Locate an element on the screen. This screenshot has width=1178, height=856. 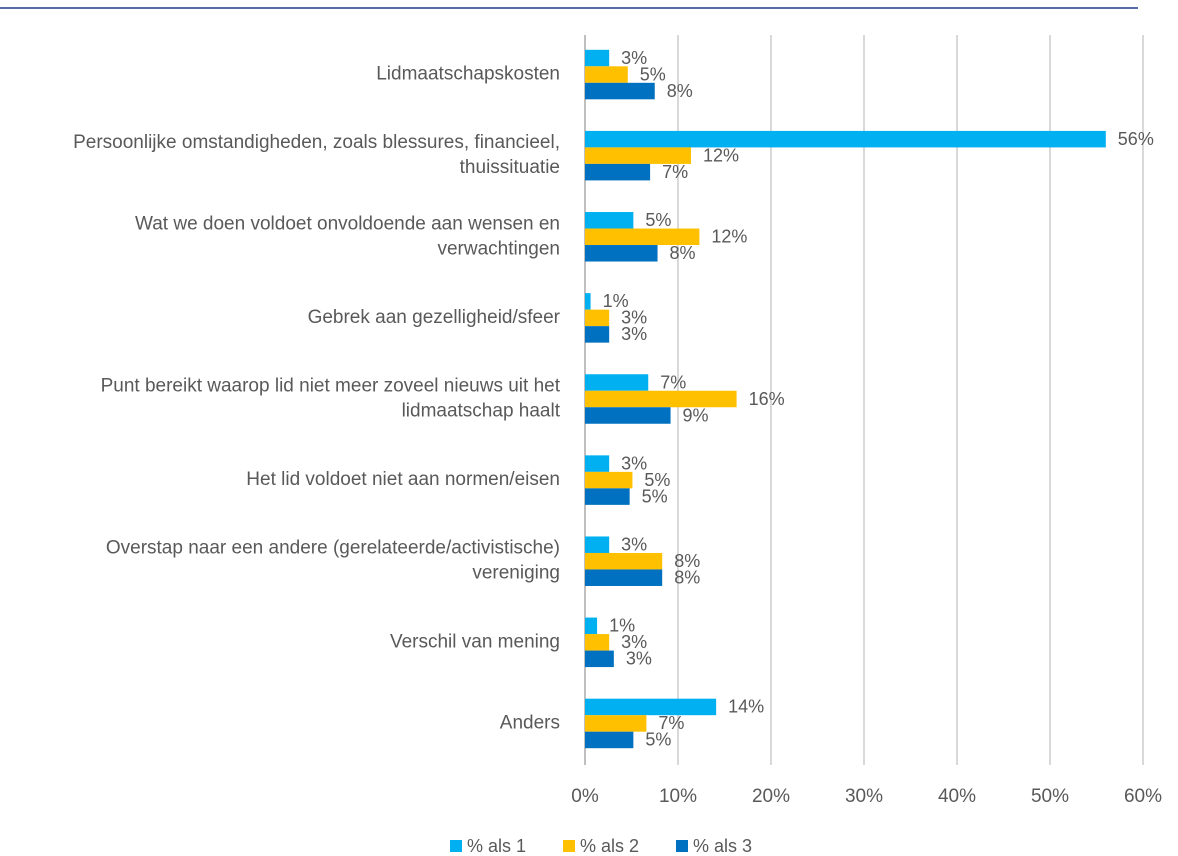
legend-label: % als 3 is located at coordinates (722, 846).